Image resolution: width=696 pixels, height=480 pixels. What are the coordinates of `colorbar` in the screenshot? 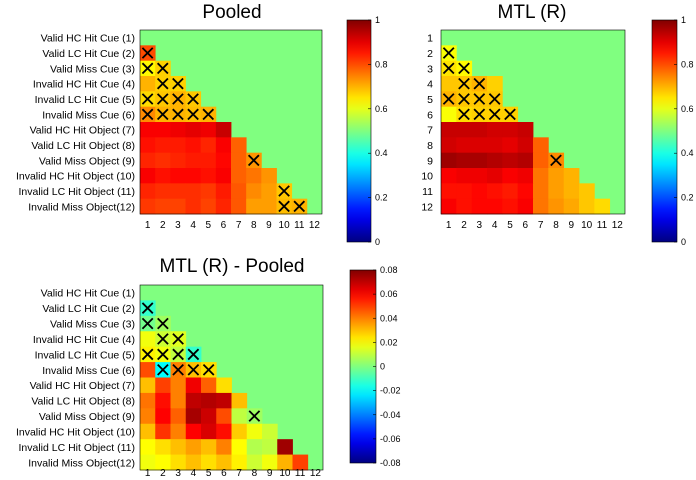 It's located at (363, 366).